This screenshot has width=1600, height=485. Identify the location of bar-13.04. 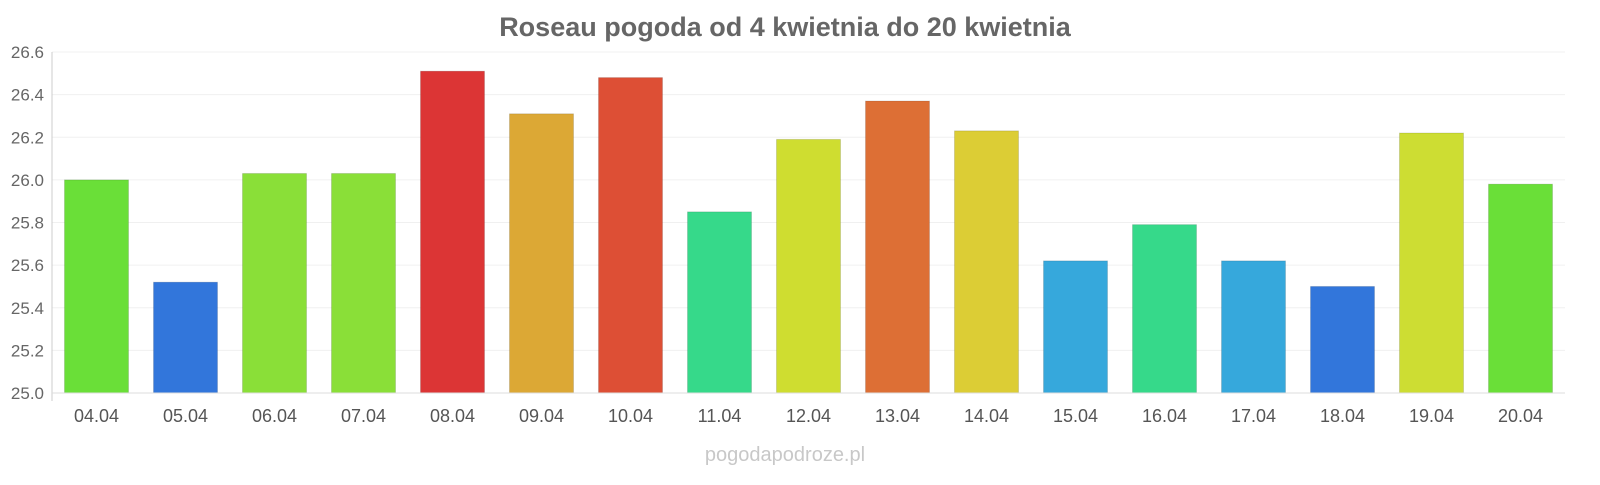
(897, 247).